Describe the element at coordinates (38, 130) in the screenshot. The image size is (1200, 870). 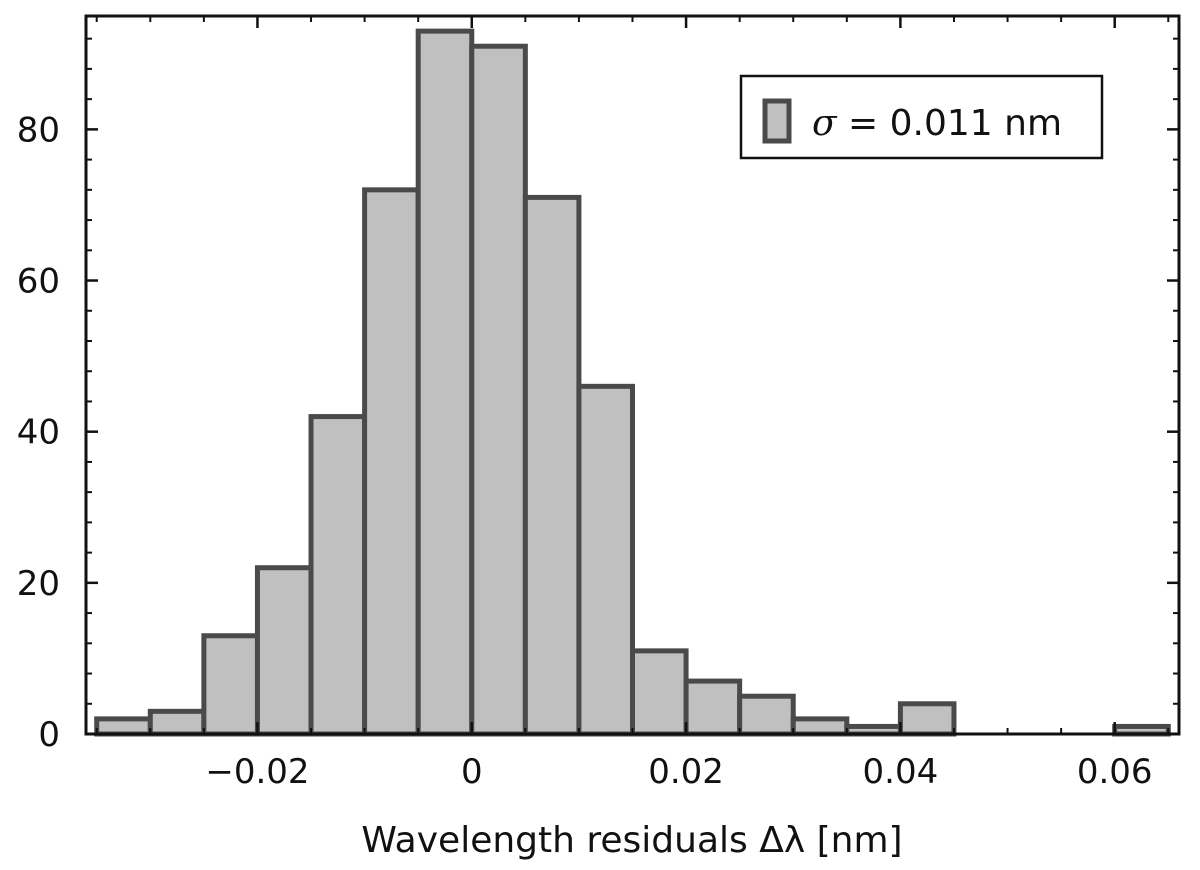
I see `y-tick-label: 80` at that location.